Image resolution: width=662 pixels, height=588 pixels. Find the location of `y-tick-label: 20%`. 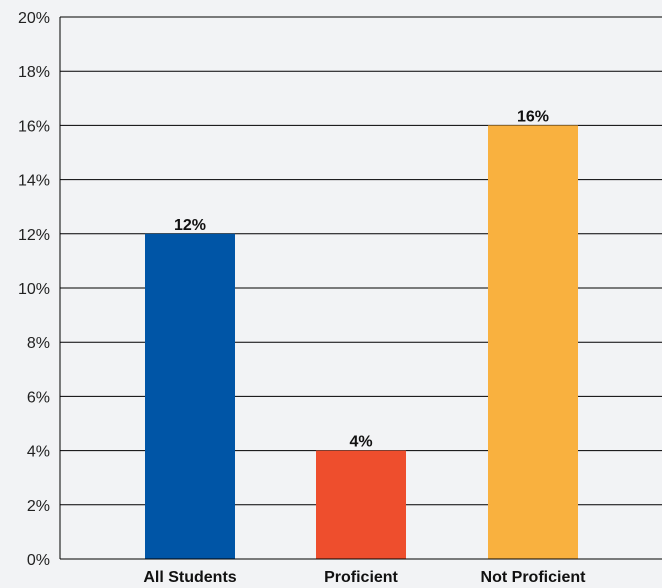

y-tick-label: 20% is located at coordinates (34, 18).